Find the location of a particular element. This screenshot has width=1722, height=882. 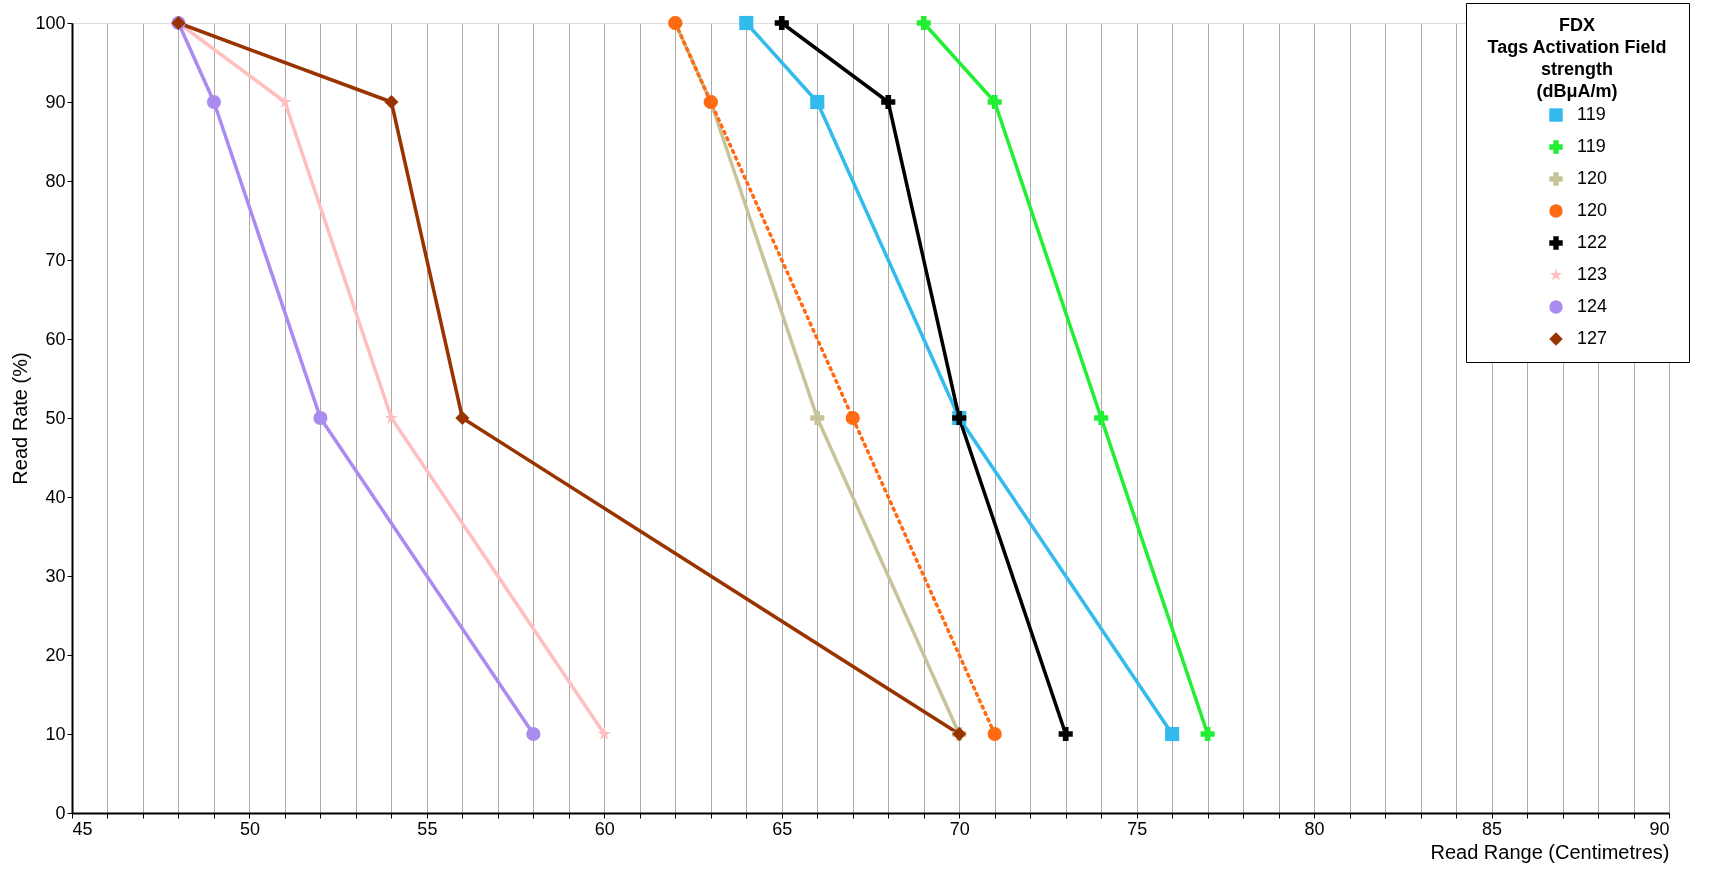

y-tick-label: 100 is located at coordinates (50, 22).